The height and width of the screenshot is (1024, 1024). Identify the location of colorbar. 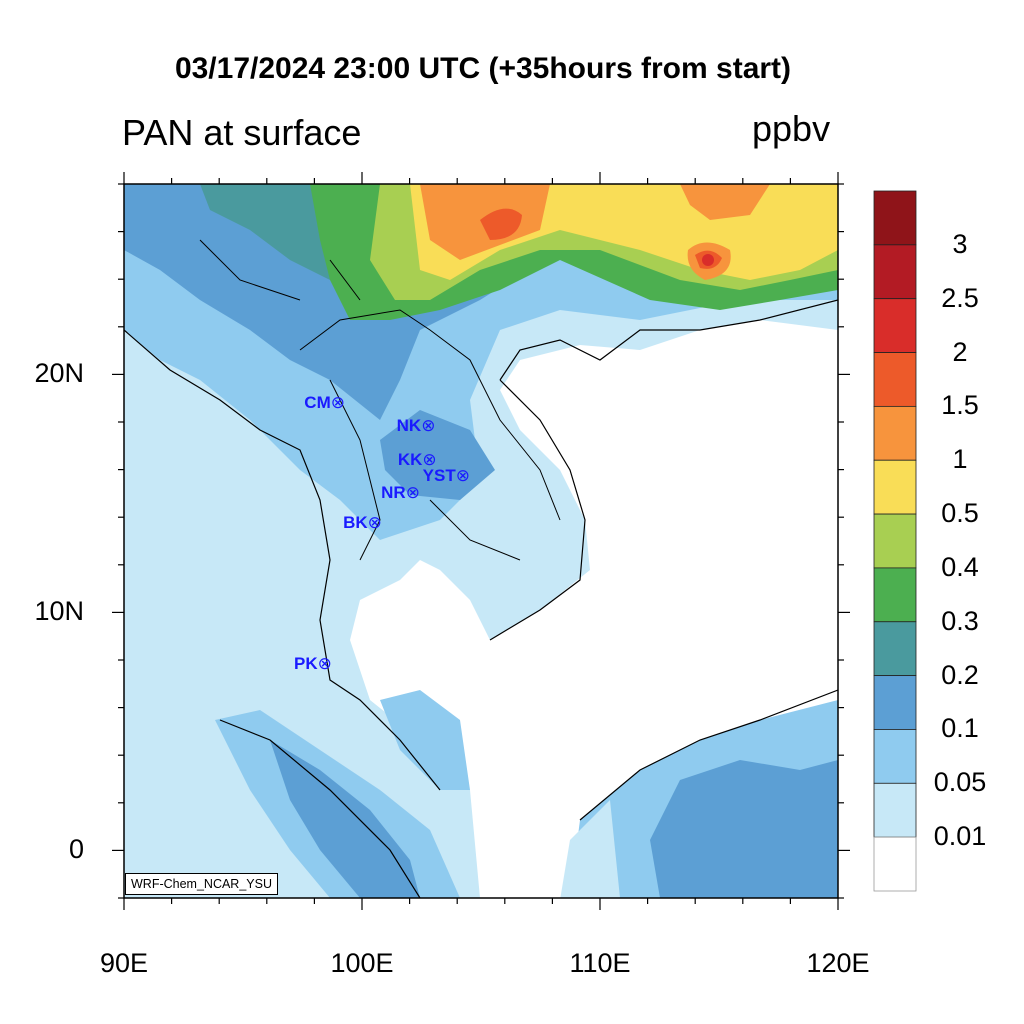
(895, 541).